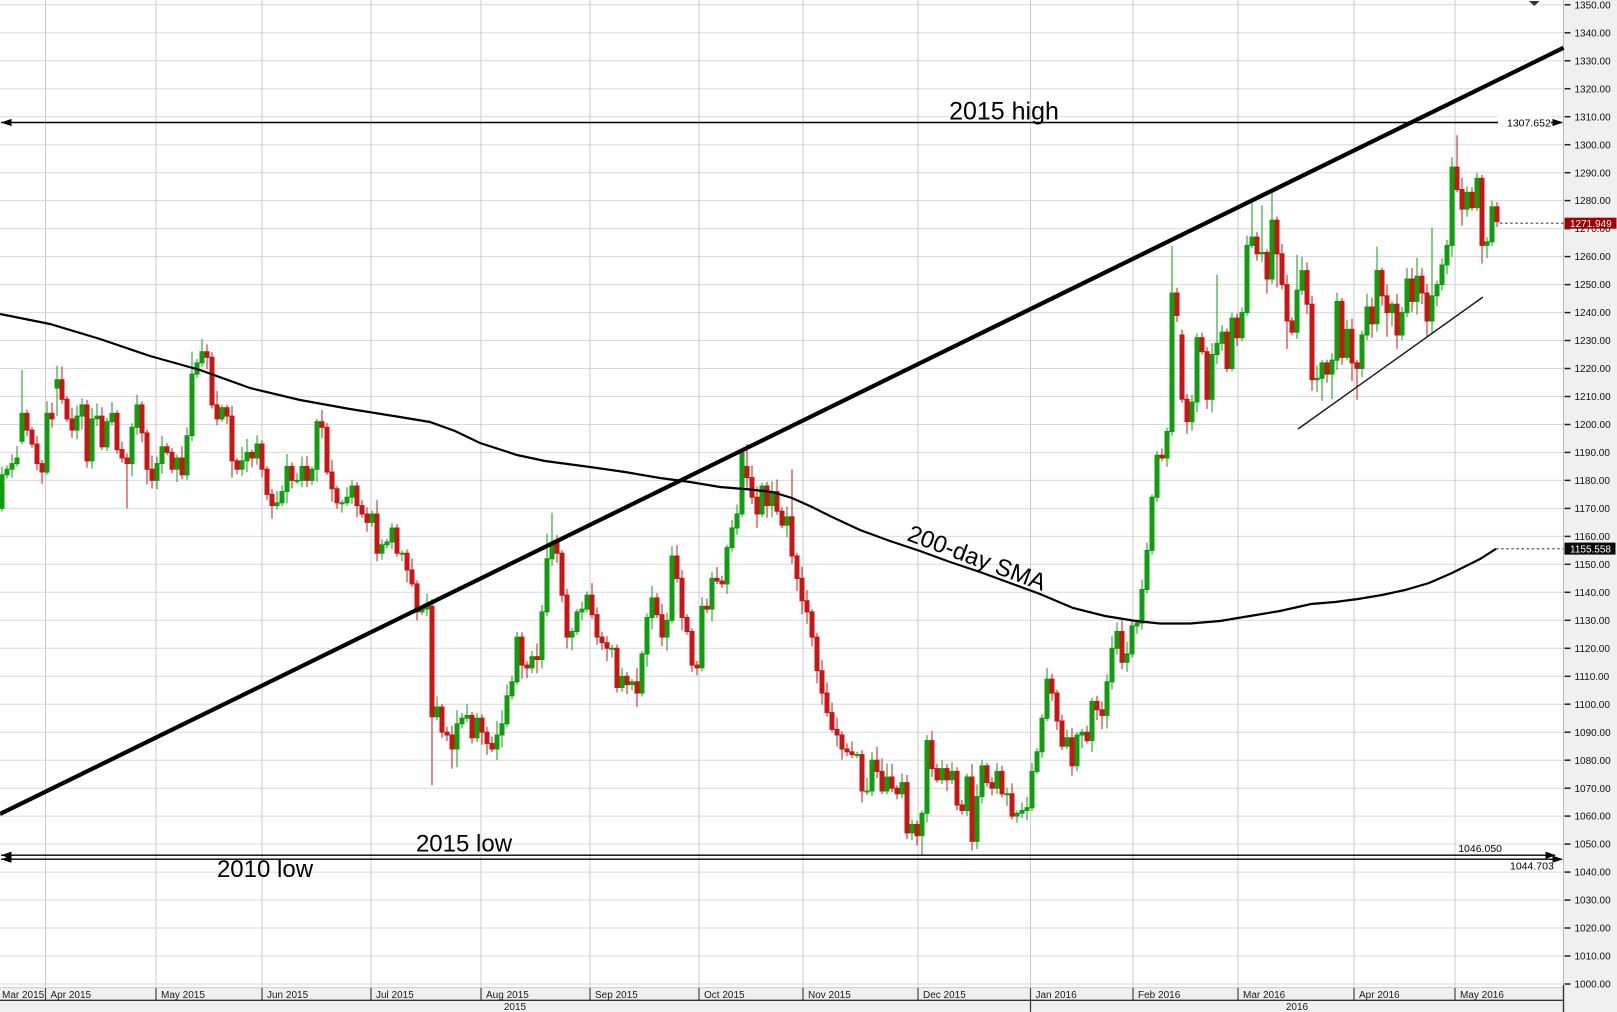 This screenshot has width=1617, height=1012. I want to click on svg-text: 1160.00, so click(1593, 537).